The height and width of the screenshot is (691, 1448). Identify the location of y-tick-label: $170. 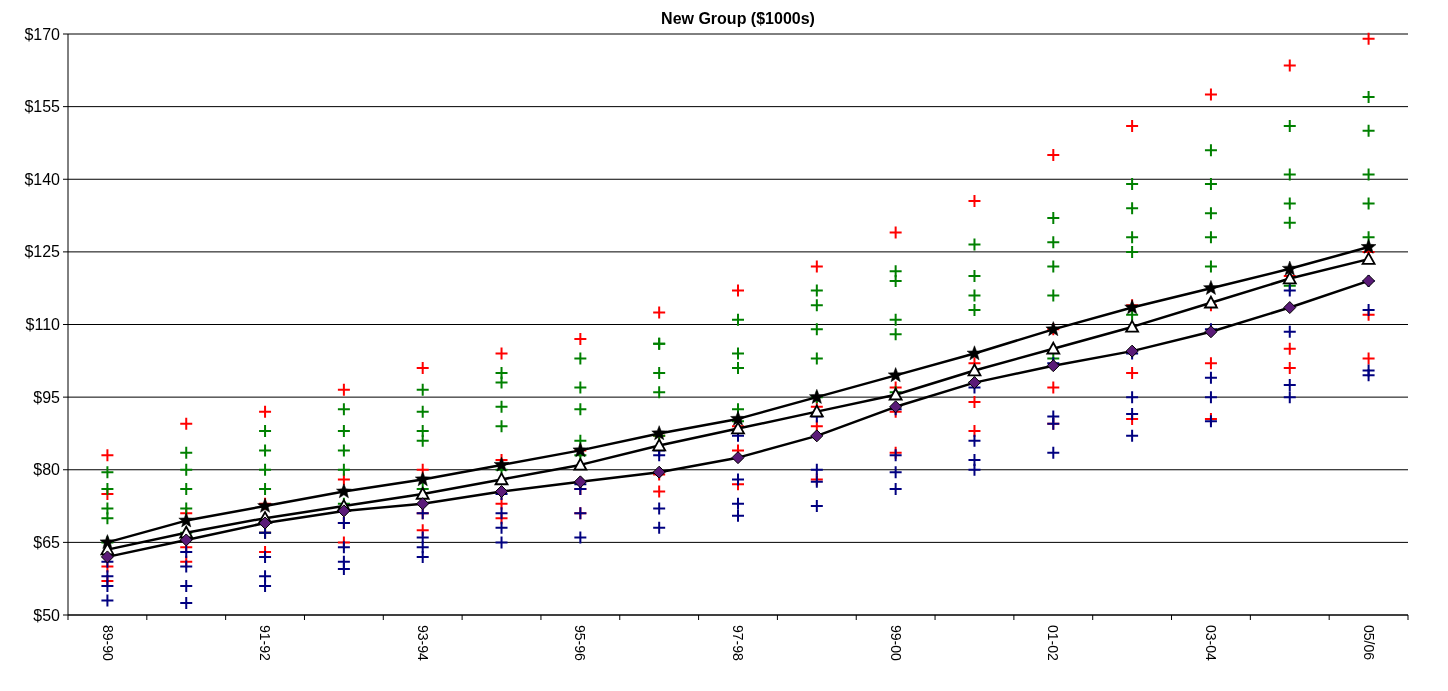
(42, 34).